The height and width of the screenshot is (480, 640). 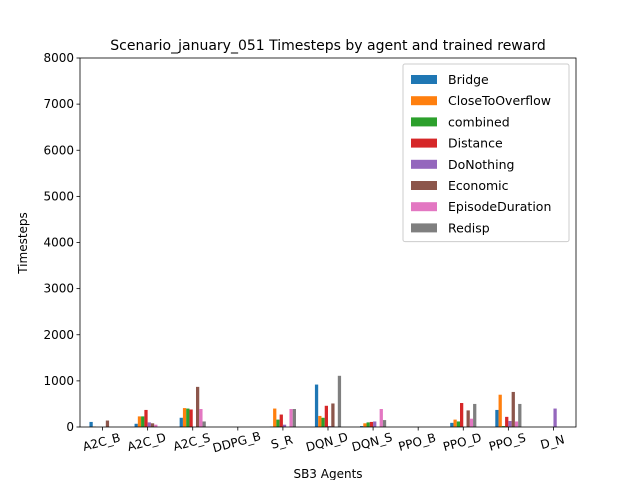 I want to click on bar-combined-ppo_d, so click(x=458, y=424).